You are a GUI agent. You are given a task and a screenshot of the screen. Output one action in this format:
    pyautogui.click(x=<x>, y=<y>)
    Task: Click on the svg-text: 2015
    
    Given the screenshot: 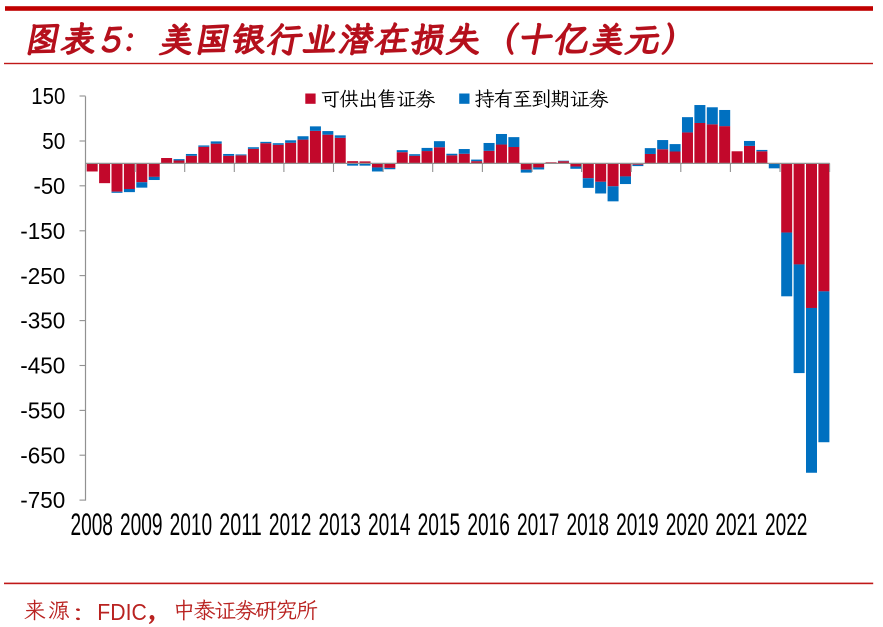 What is the action you would take?
    pyautogui.click(x=439, y=524)
    